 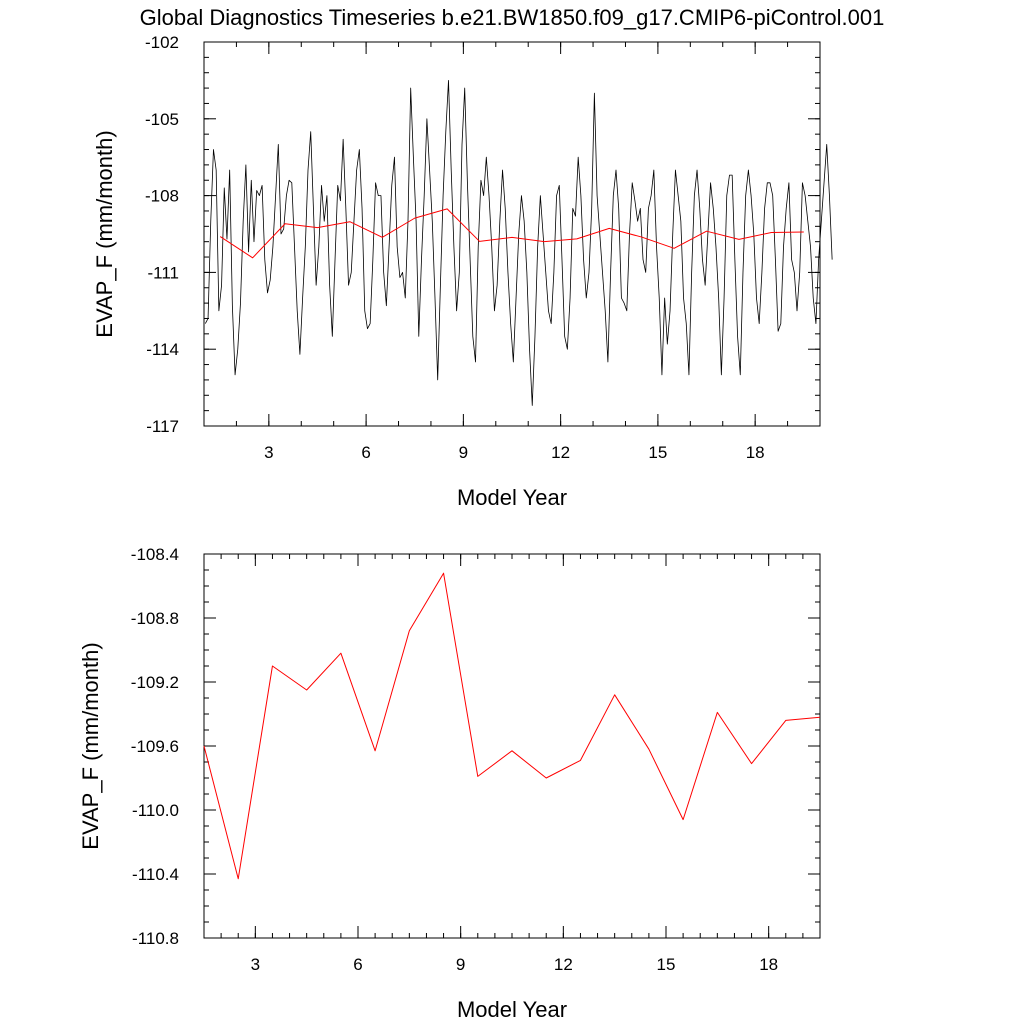 What do you see at coordinates (514, 452) in the screenshot?
I see `x-tick-labels-top: 3 6 9 12 15 18` at bounding box center [514, 452].